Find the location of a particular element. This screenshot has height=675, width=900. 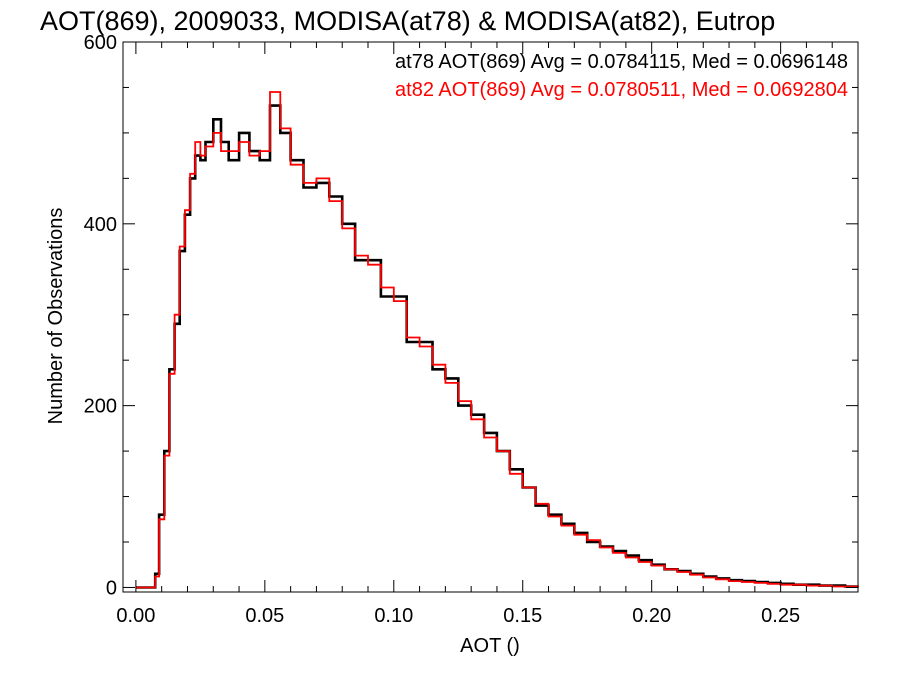

y-tick-label: 600 is located at coordinates (100, 43).